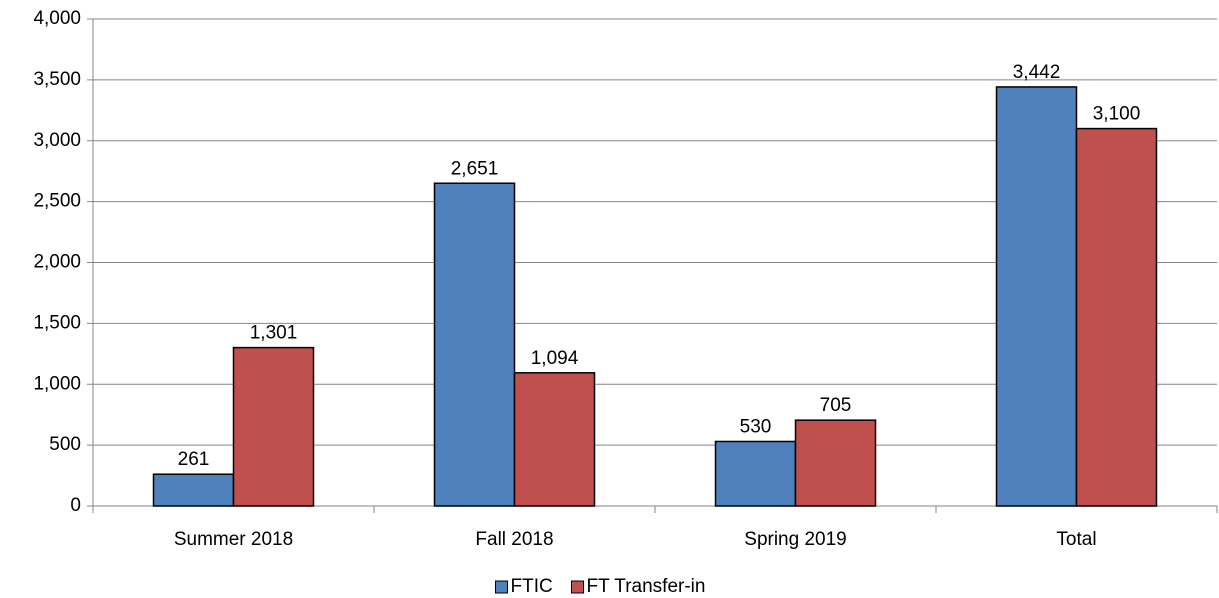 The height and width of the screenshot is (598, 1219). I want to click on value-label: 261, so click(194, 459).